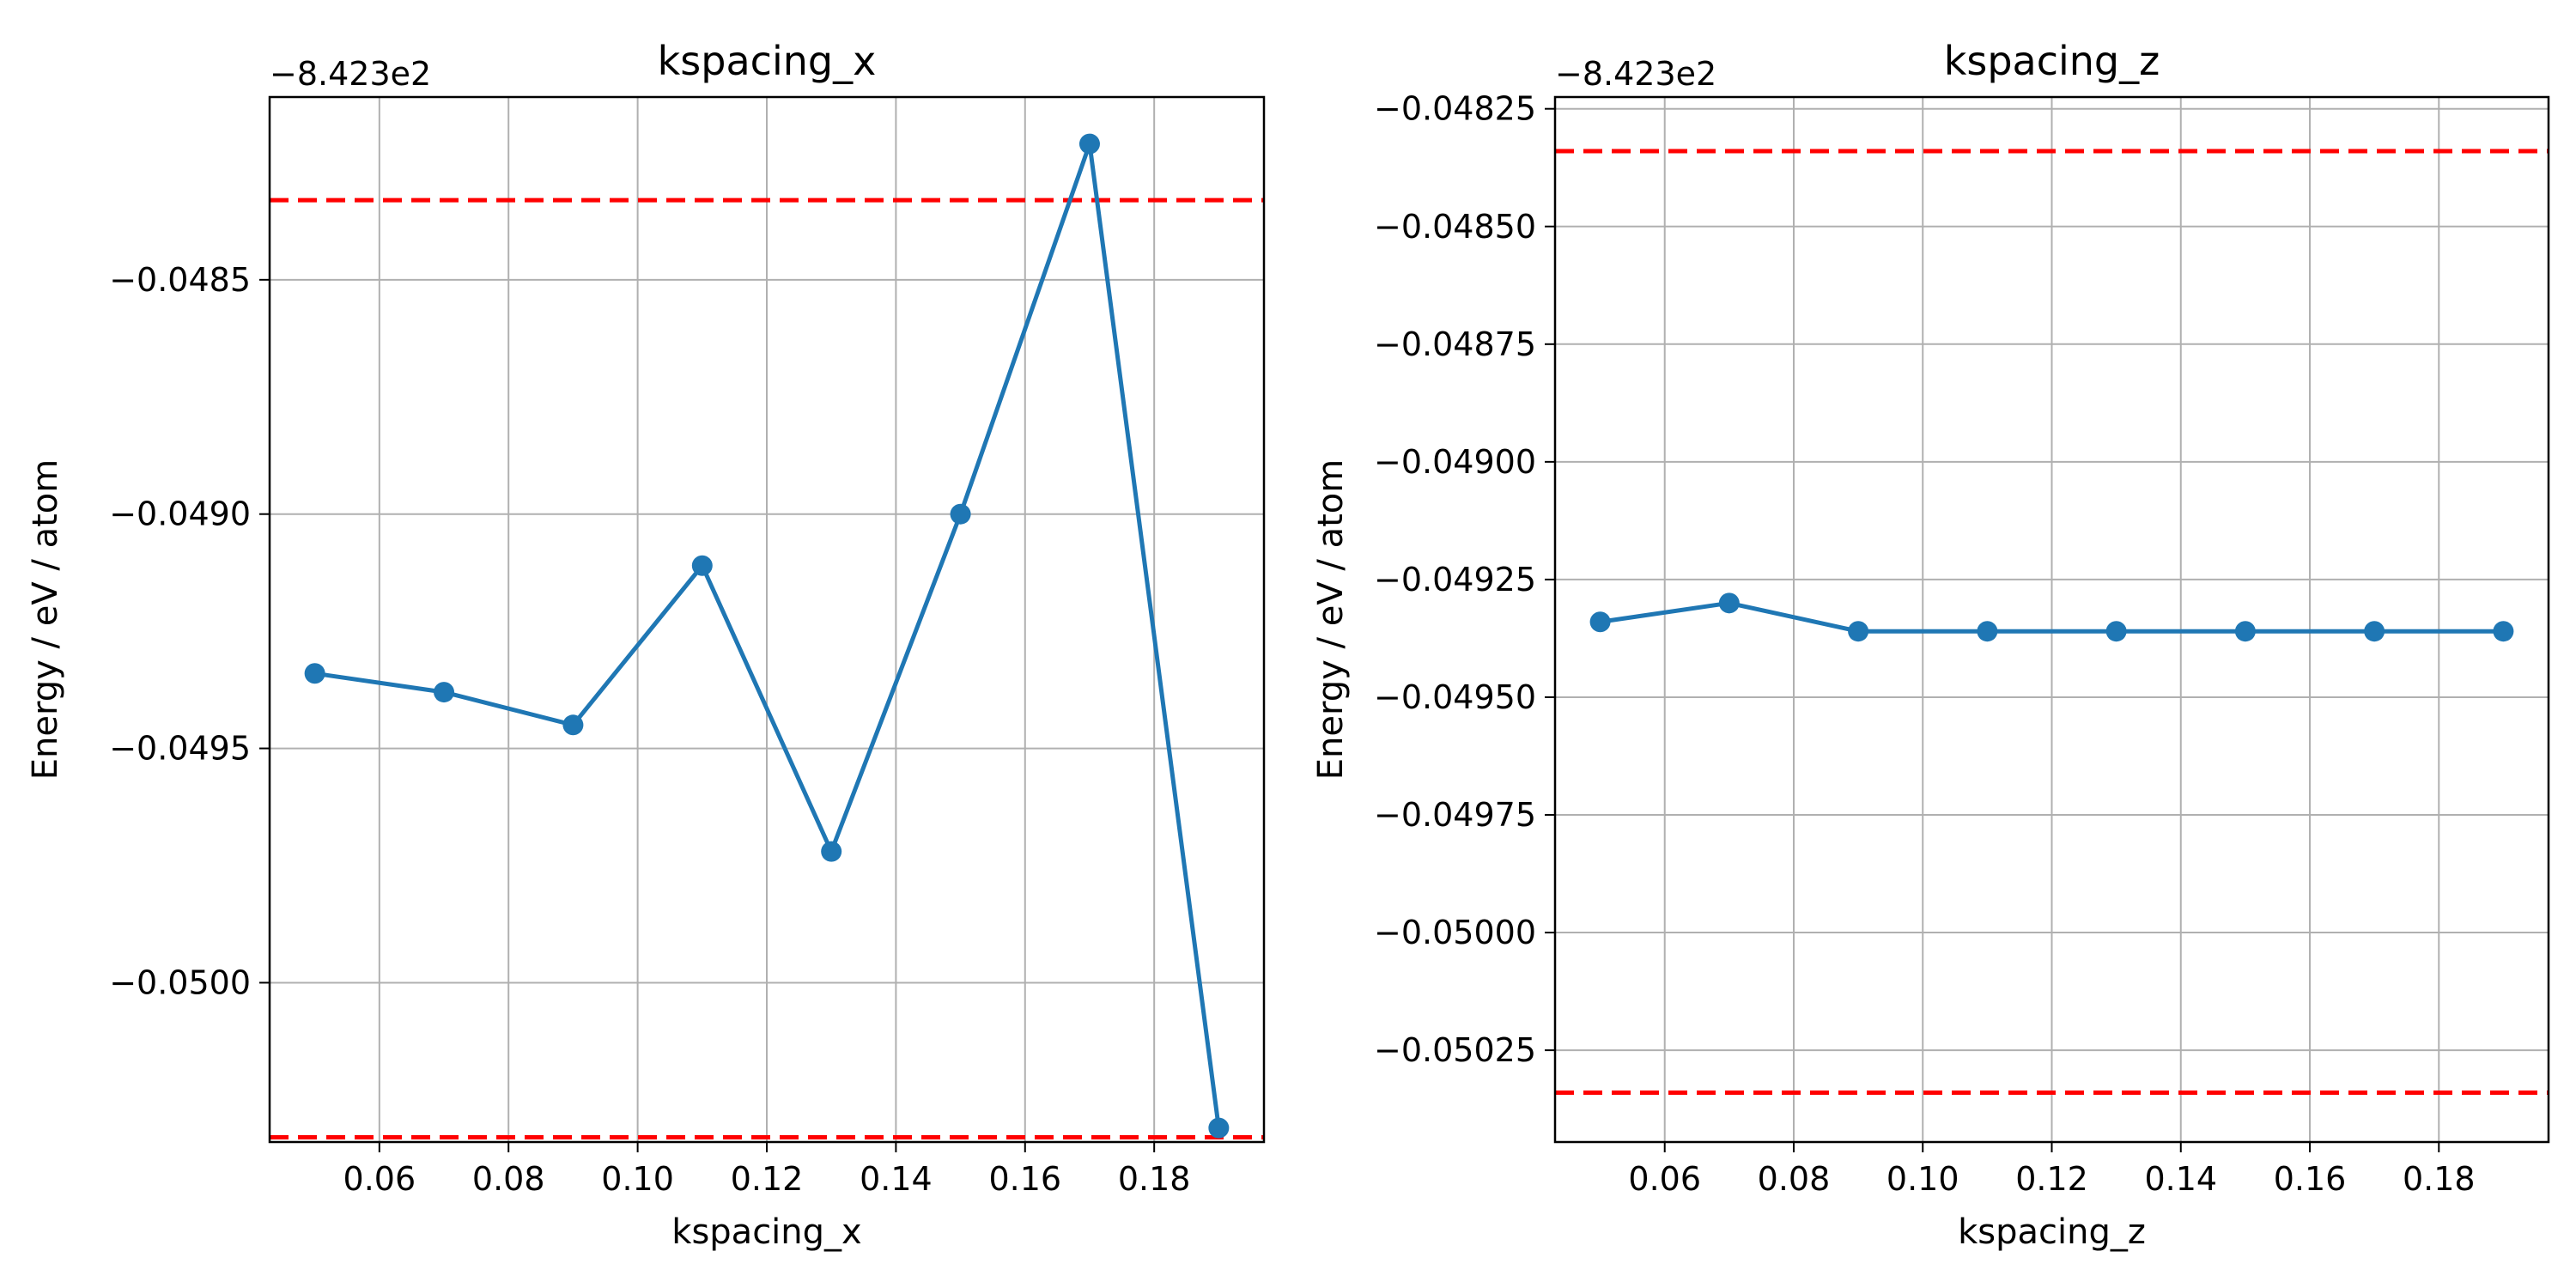 This screenshot has height=1288, width=2576. I want to click on y-tick-label: −0.05000, so click(1455, 932).